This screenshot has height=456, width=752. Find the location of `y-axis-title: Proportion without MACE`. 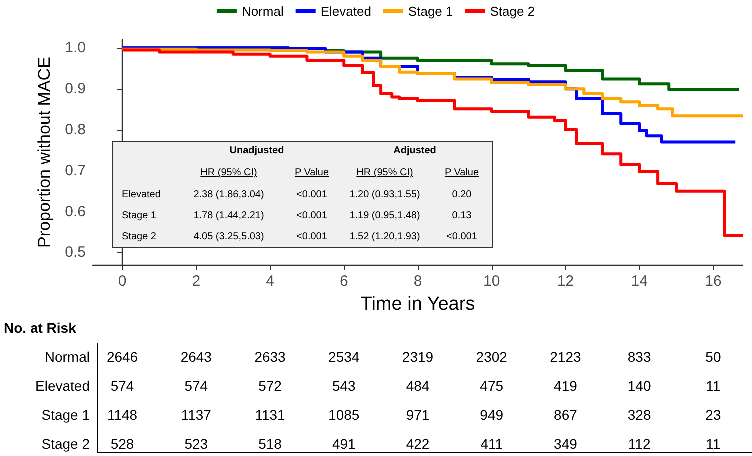

y-axis-title: Proportion without MACE is located at coordinates (44, 152).